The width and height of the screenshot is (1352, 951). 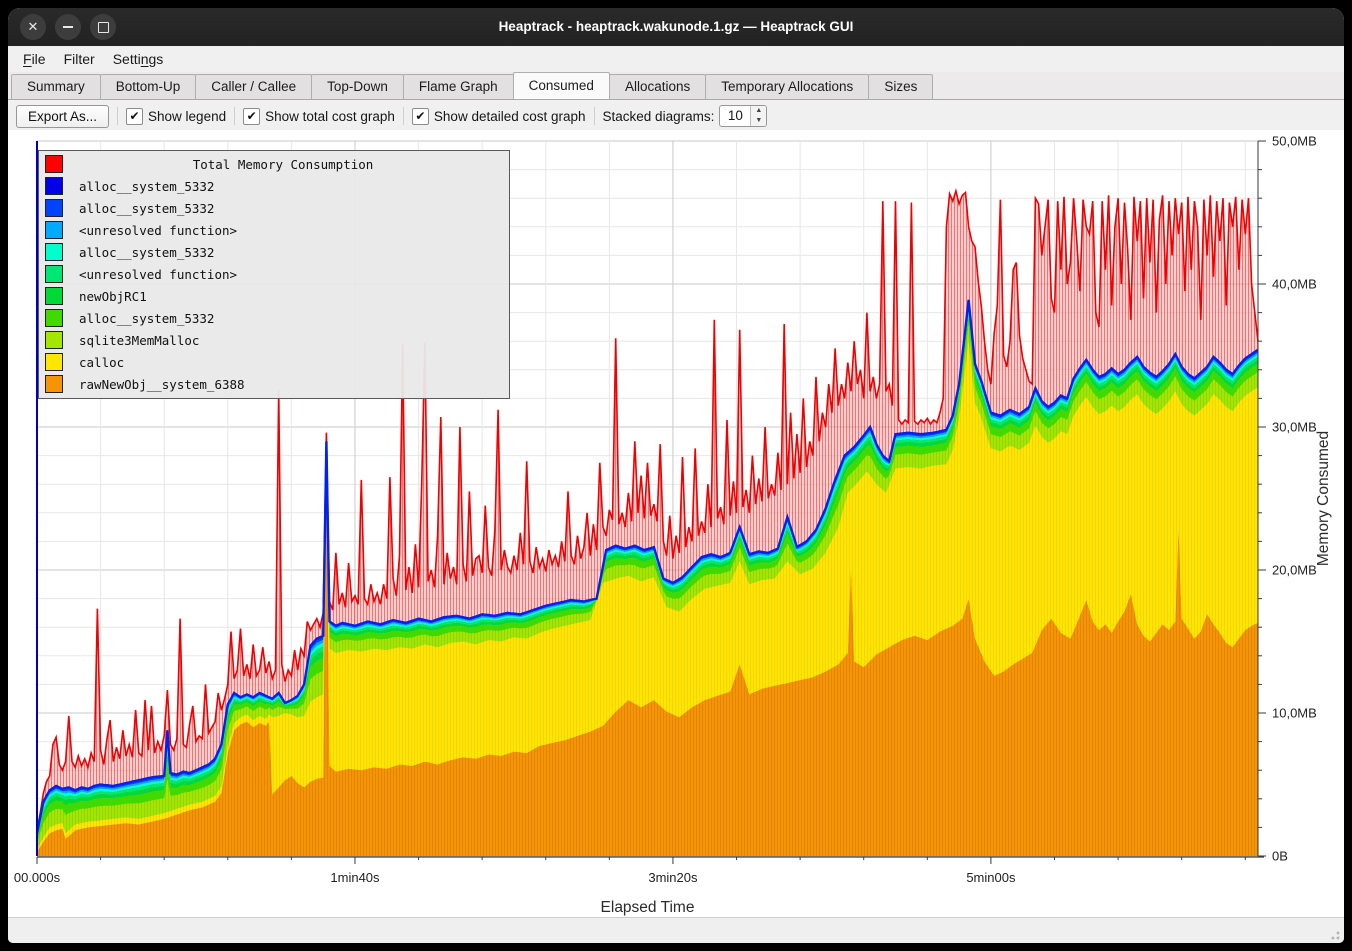 I want to click on y-tick-label: 40,0MB, so click(x=1294, y=284).